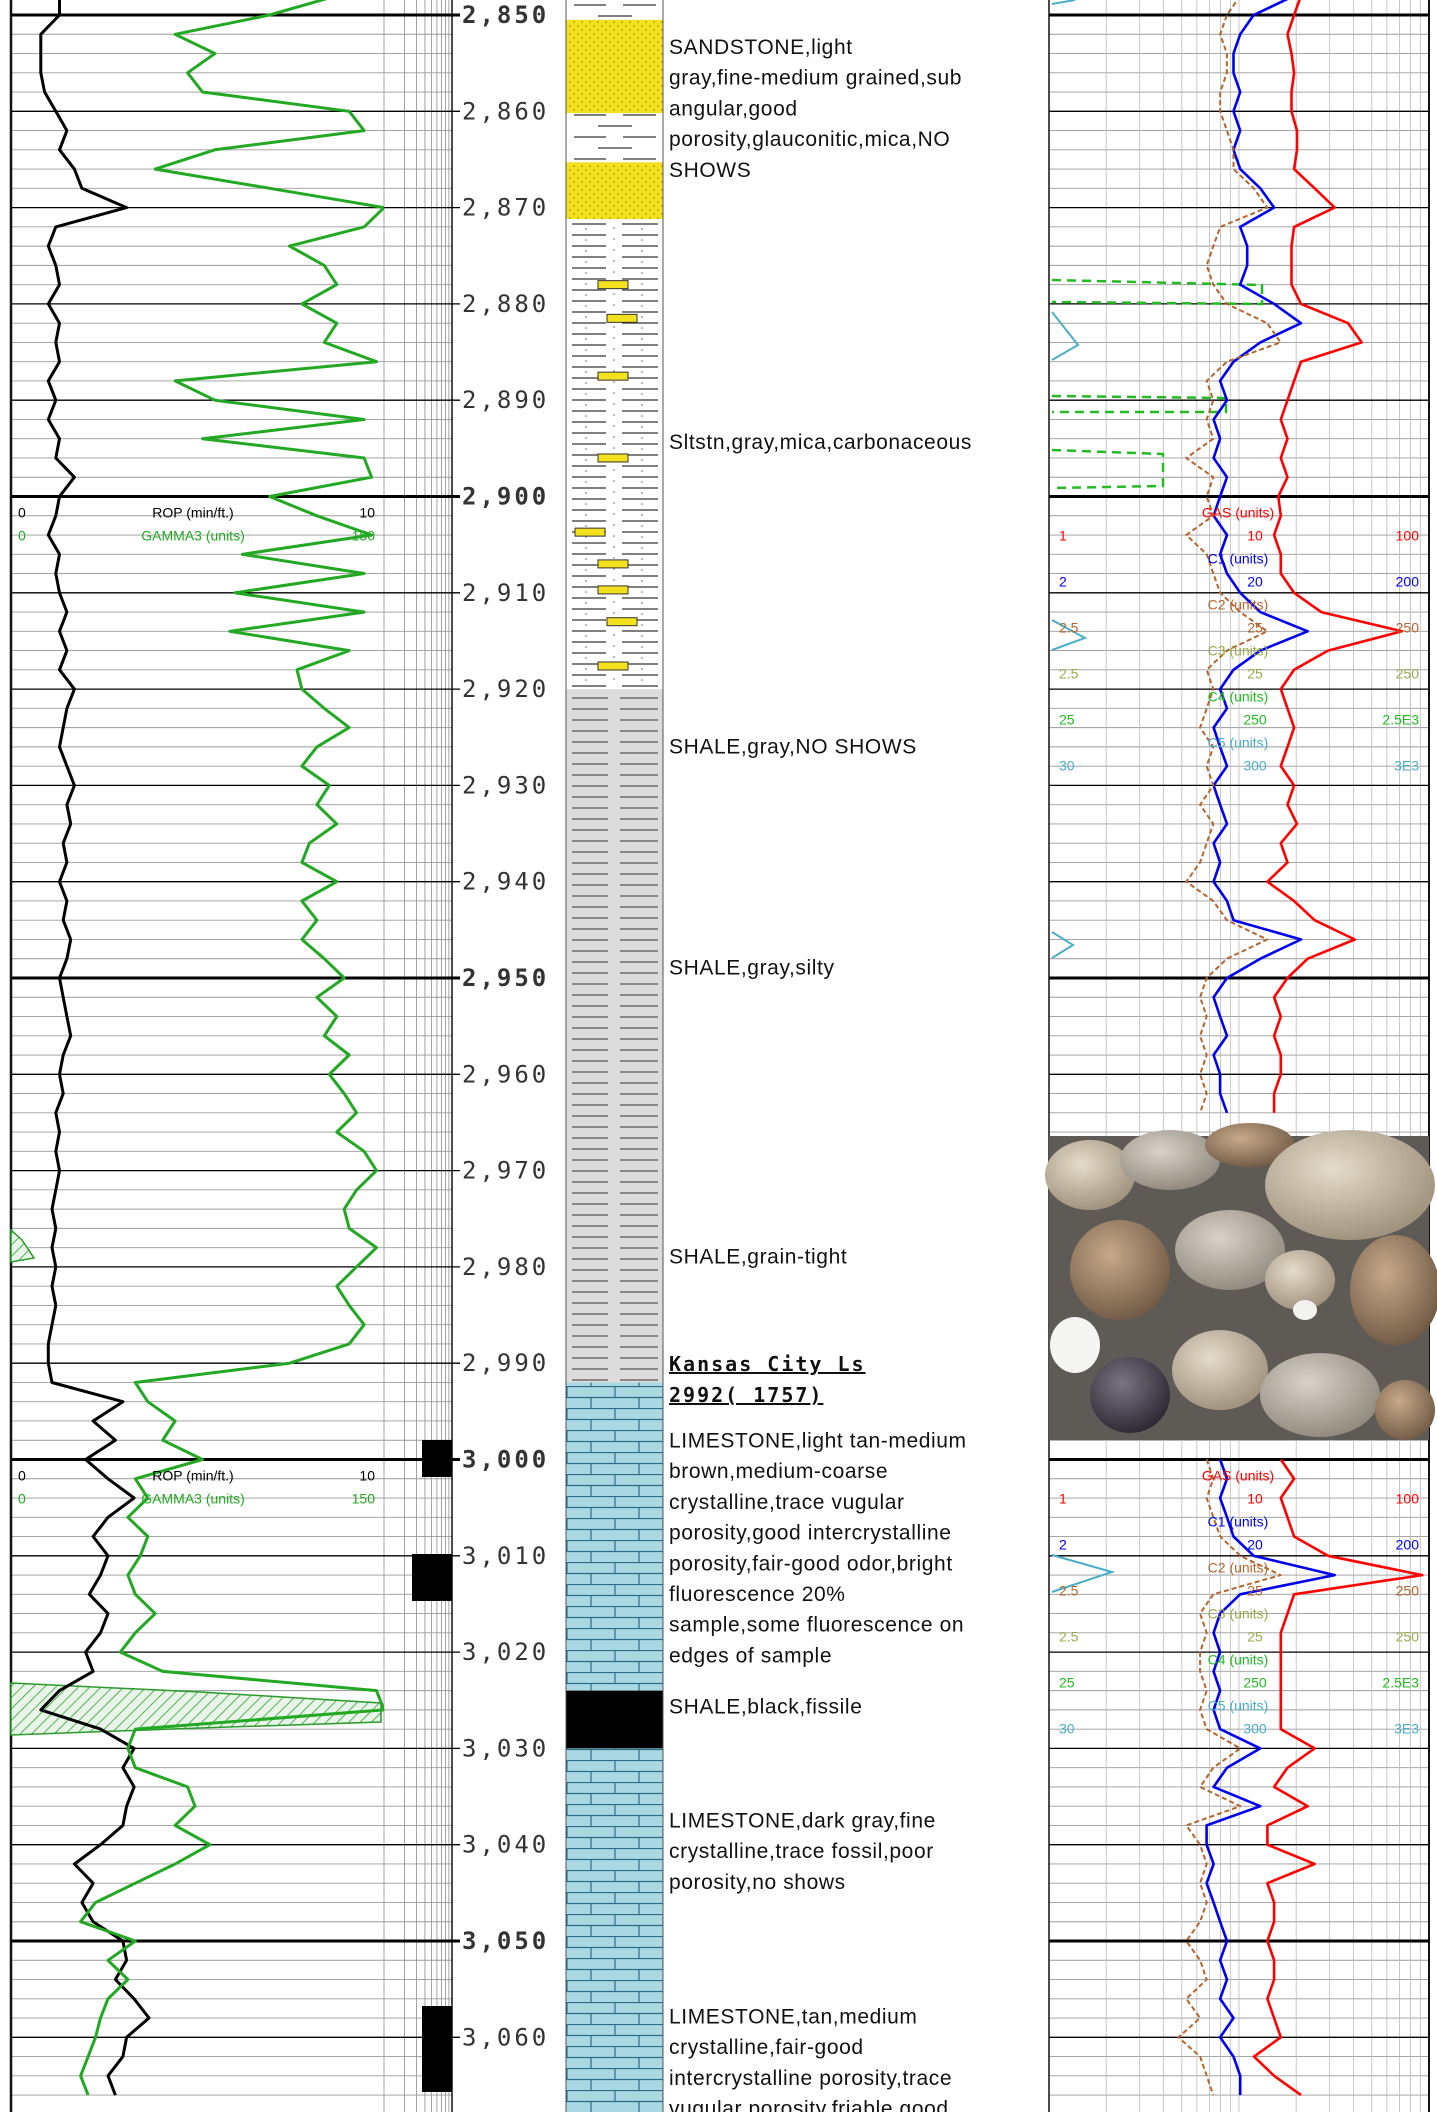 The image size is (1437, 2117). Describe the element at coordinates (787, 1502) in the screenshot. I see `lithology-description: crystalline,trace vugular` at that location.